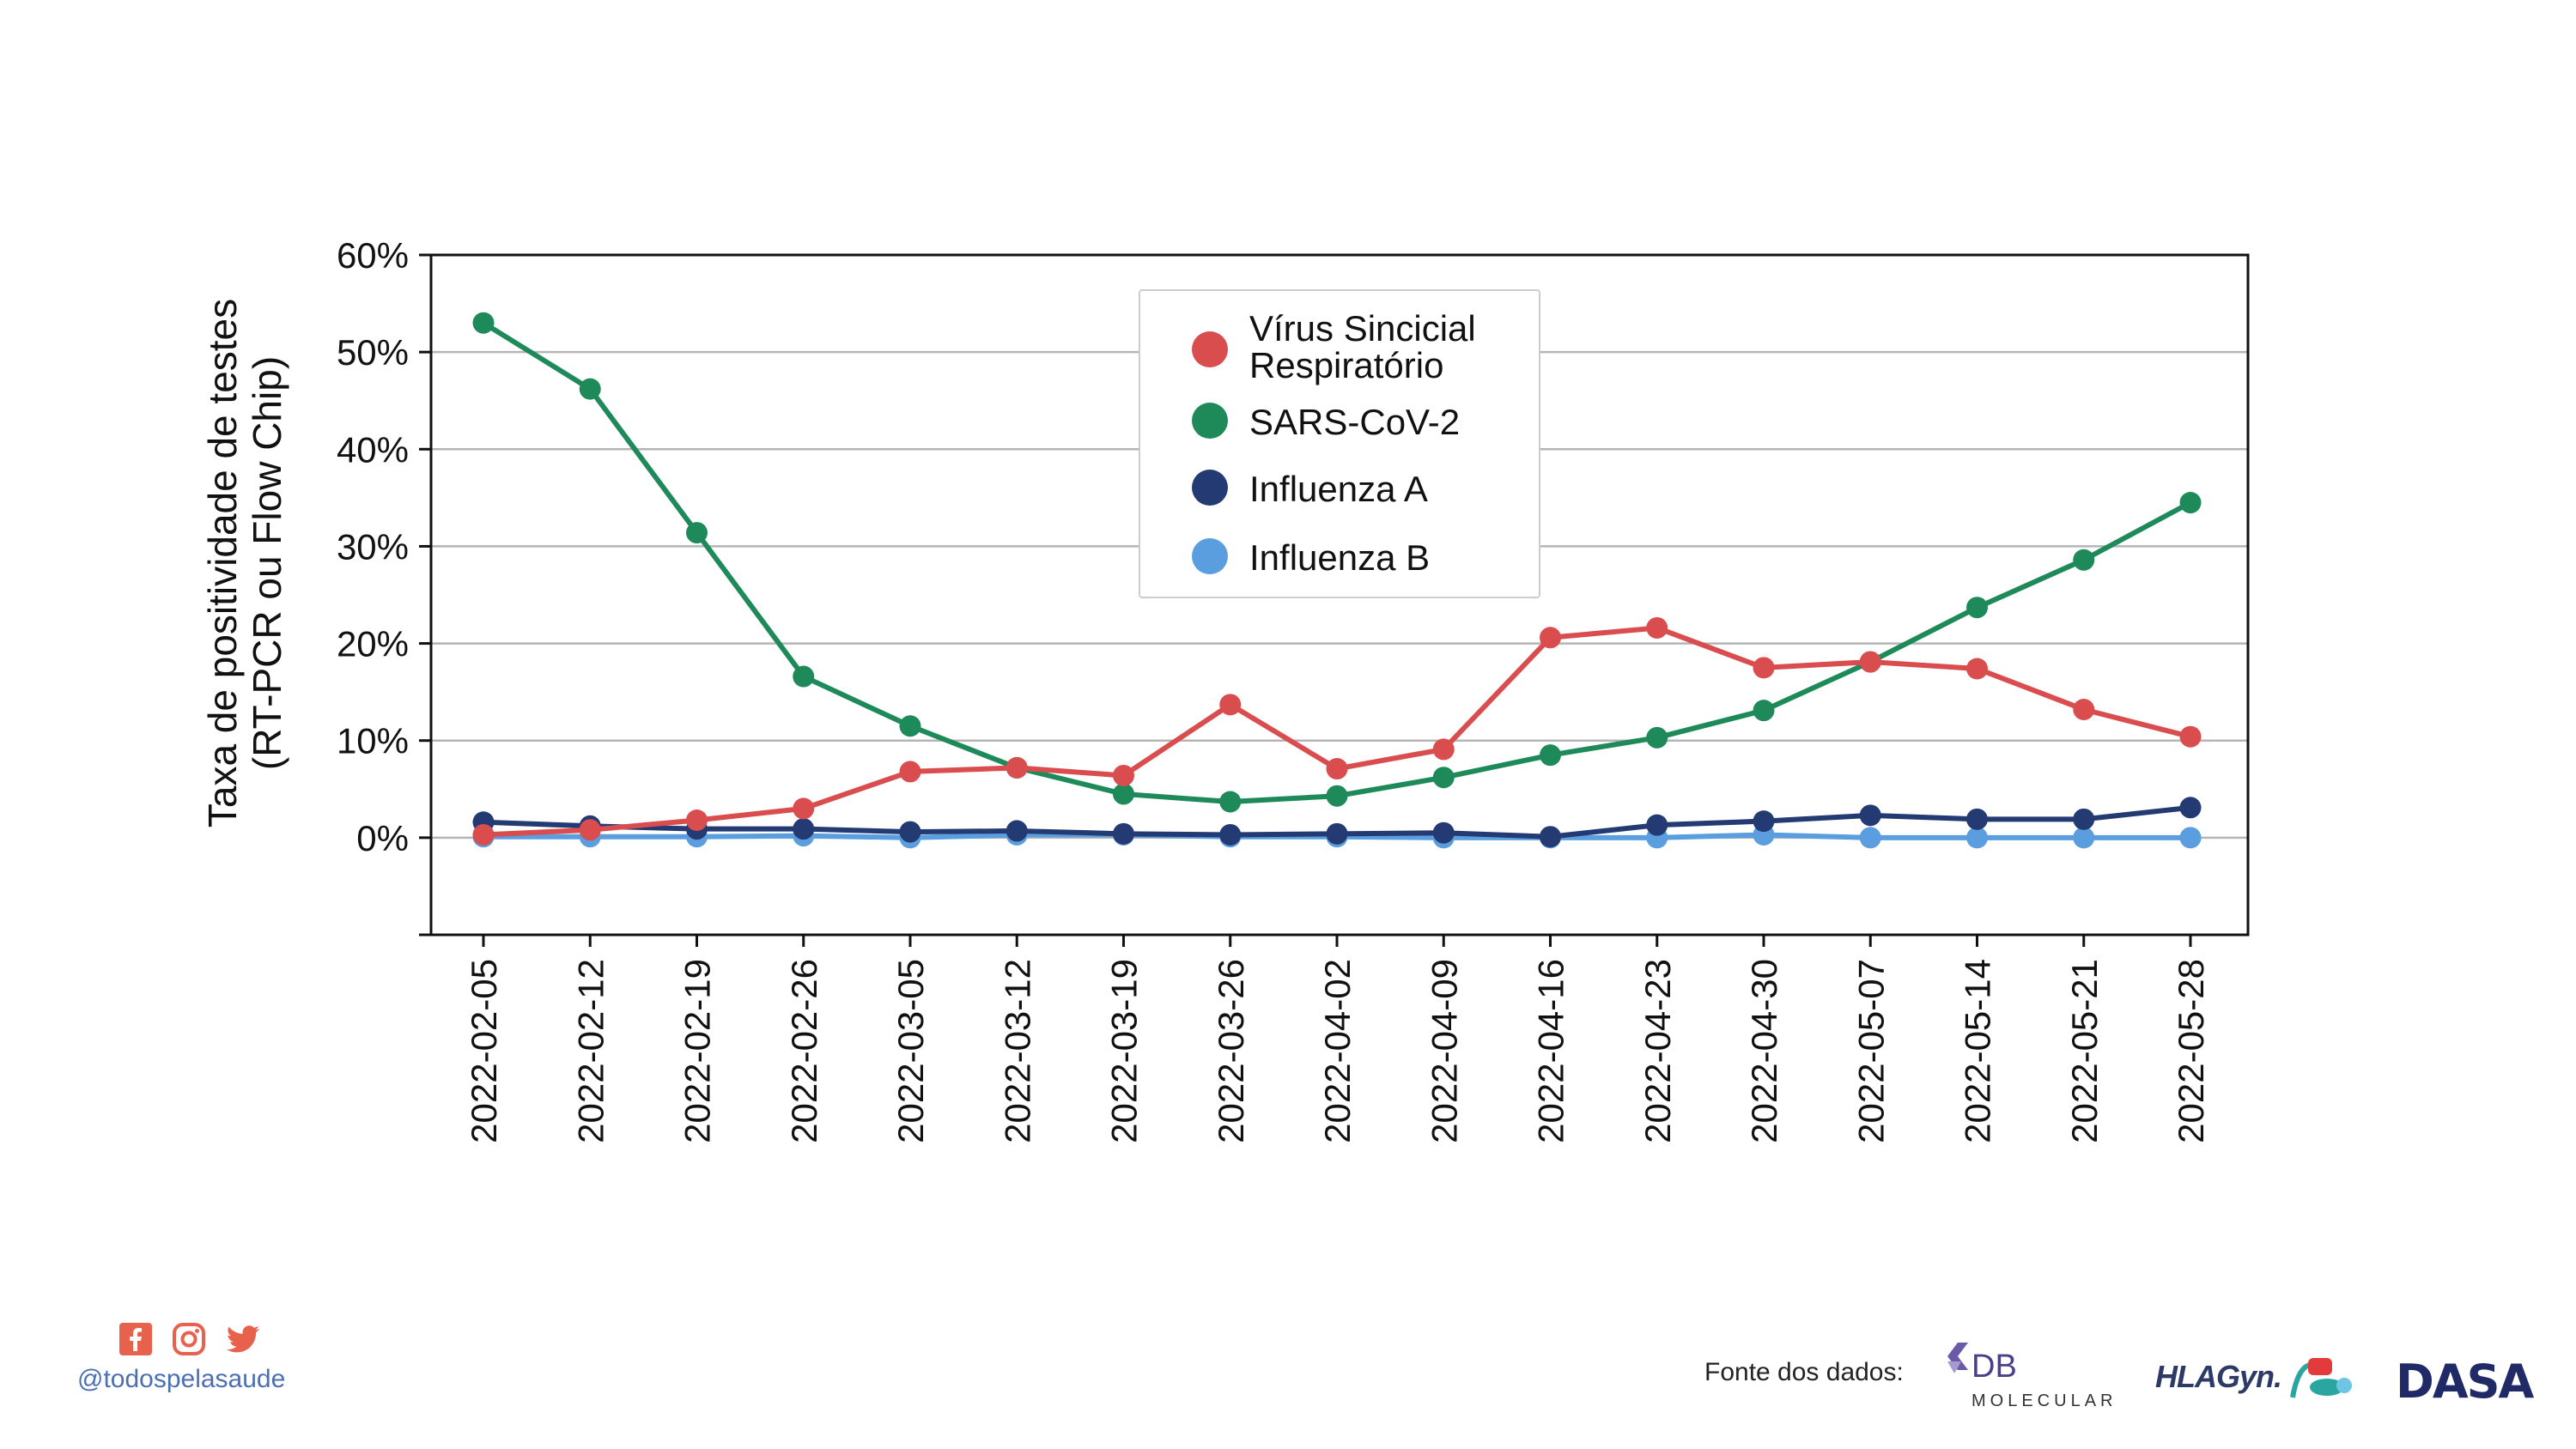  Describe the element at coordinates (1017, 1051) in the screenshot. I see `x-tick-label: 2022-03-12` at that location.